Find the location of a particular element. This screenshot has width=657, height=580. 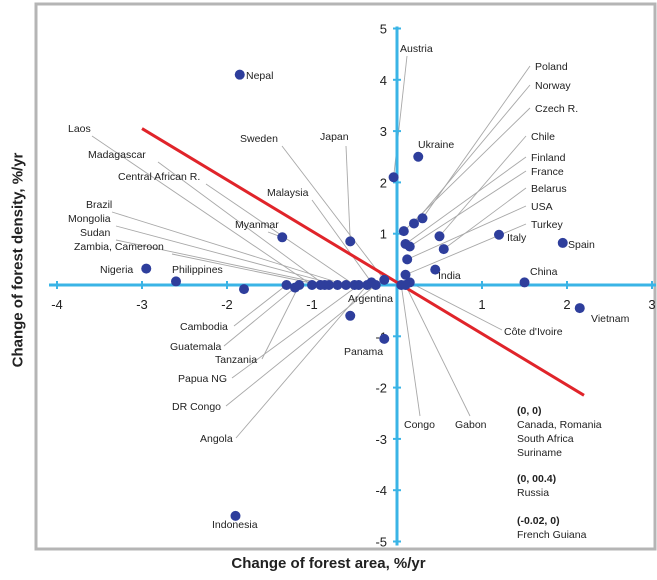

x-tick-label: -4 is located at coordinates (57, 304).